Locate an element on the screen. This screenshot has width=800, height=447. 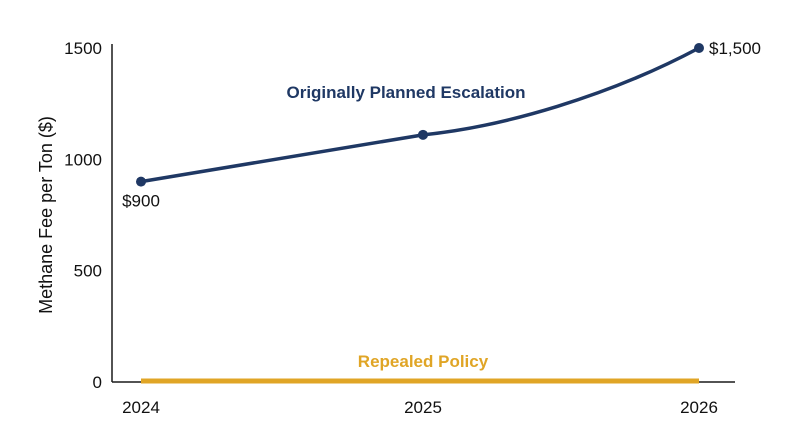
y-axis-label: Methane Fee per Ton ($) is located at coordinates (46, 215).